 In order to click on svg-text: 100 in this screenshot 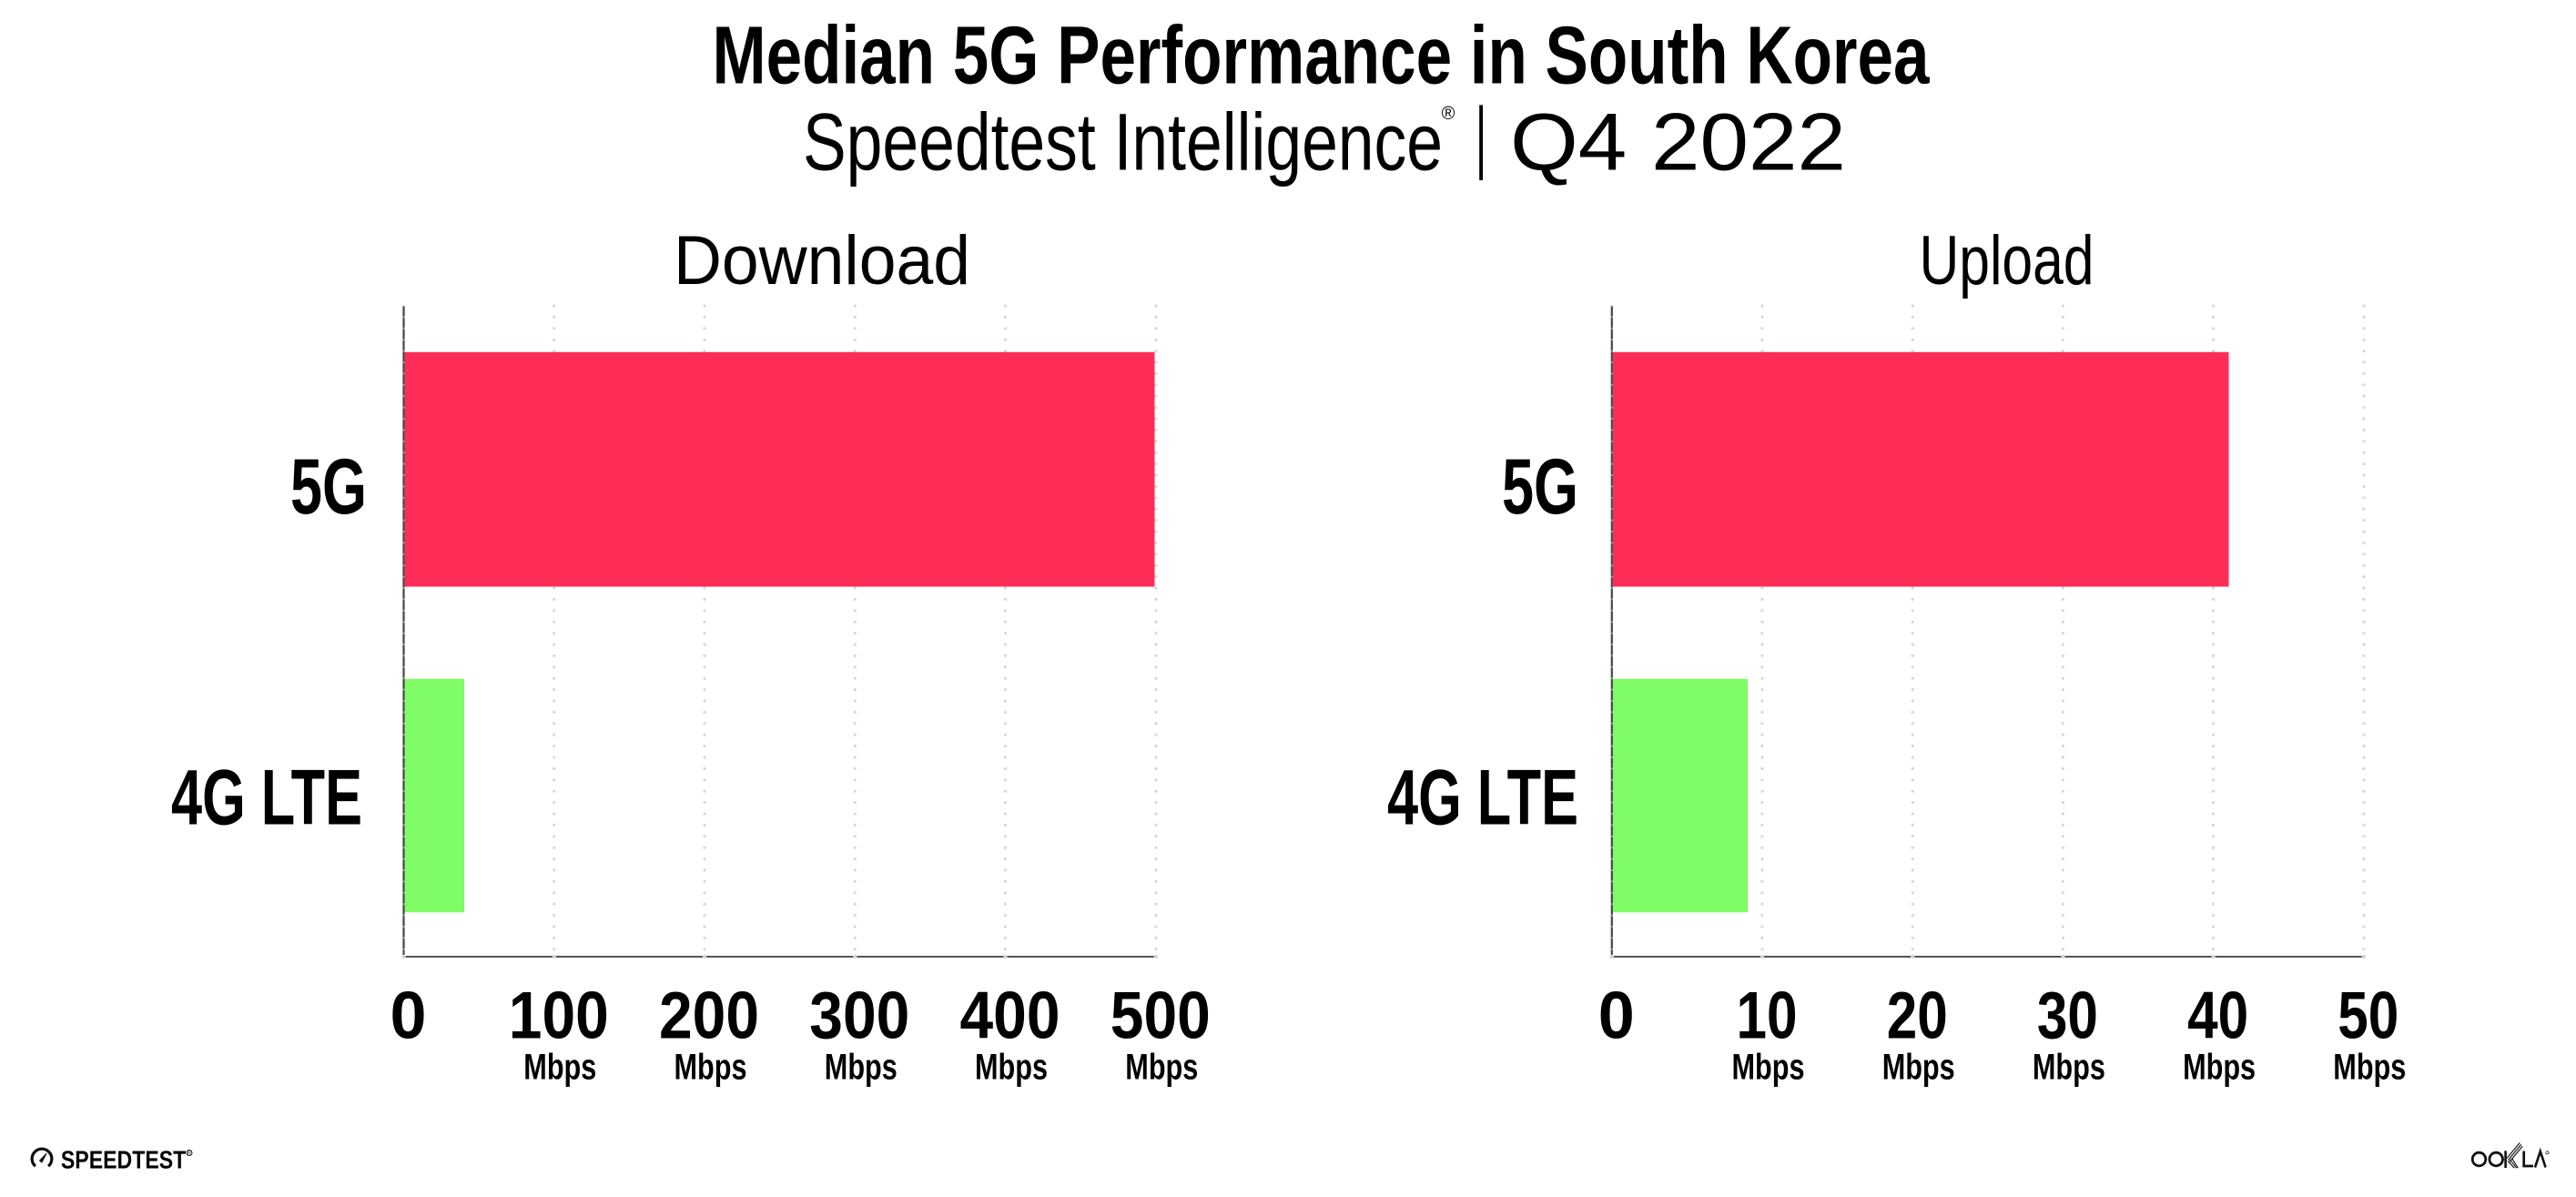, I will do `click(559, 1016)`.